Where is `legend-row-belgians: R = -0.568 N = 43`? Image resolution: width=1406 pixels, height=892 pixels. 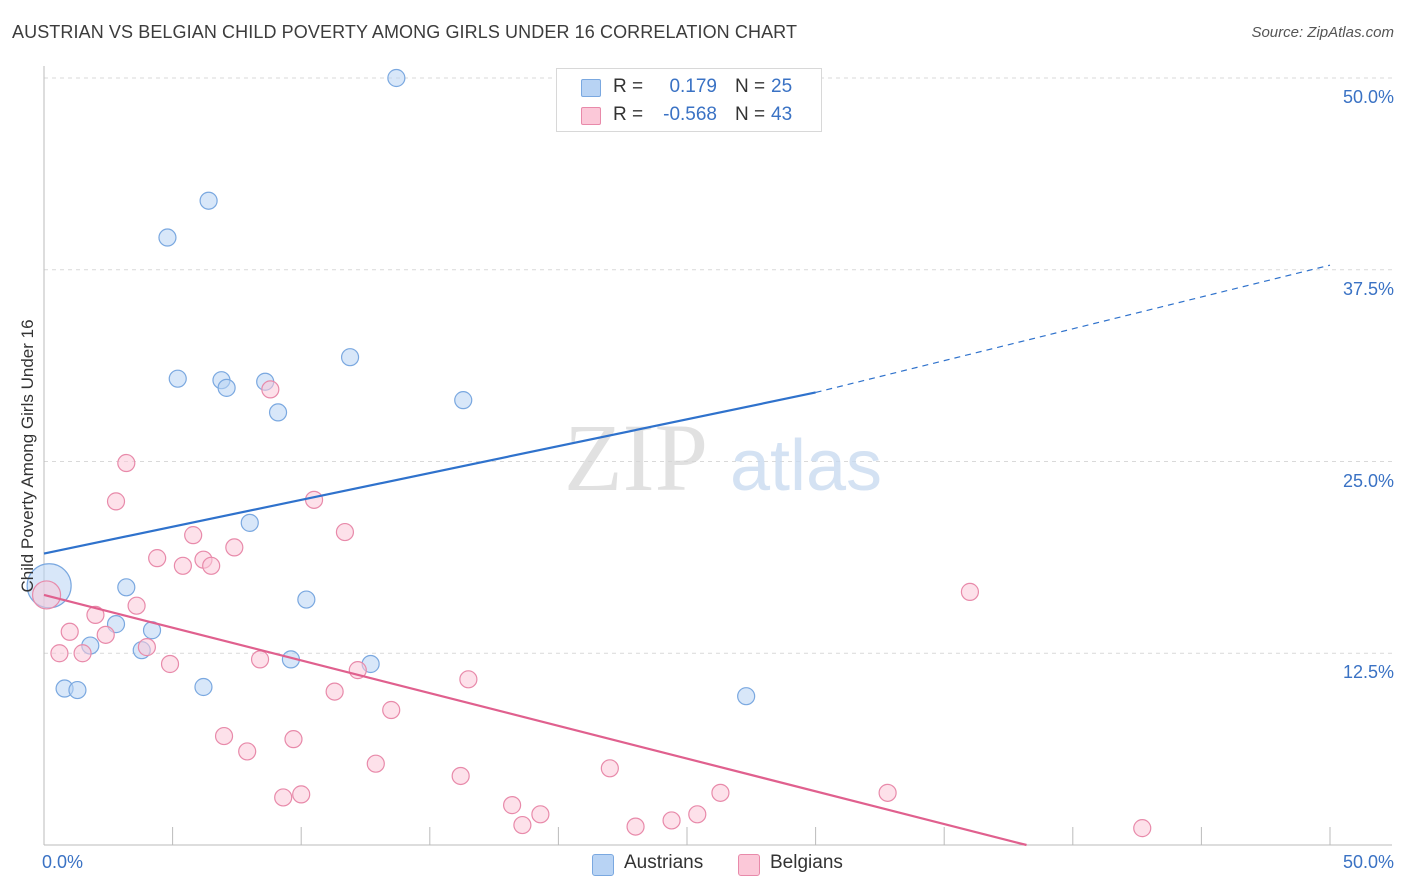 legend-row-belgians: R = -0.568 N = 43 is located at coordinates (689, 115).